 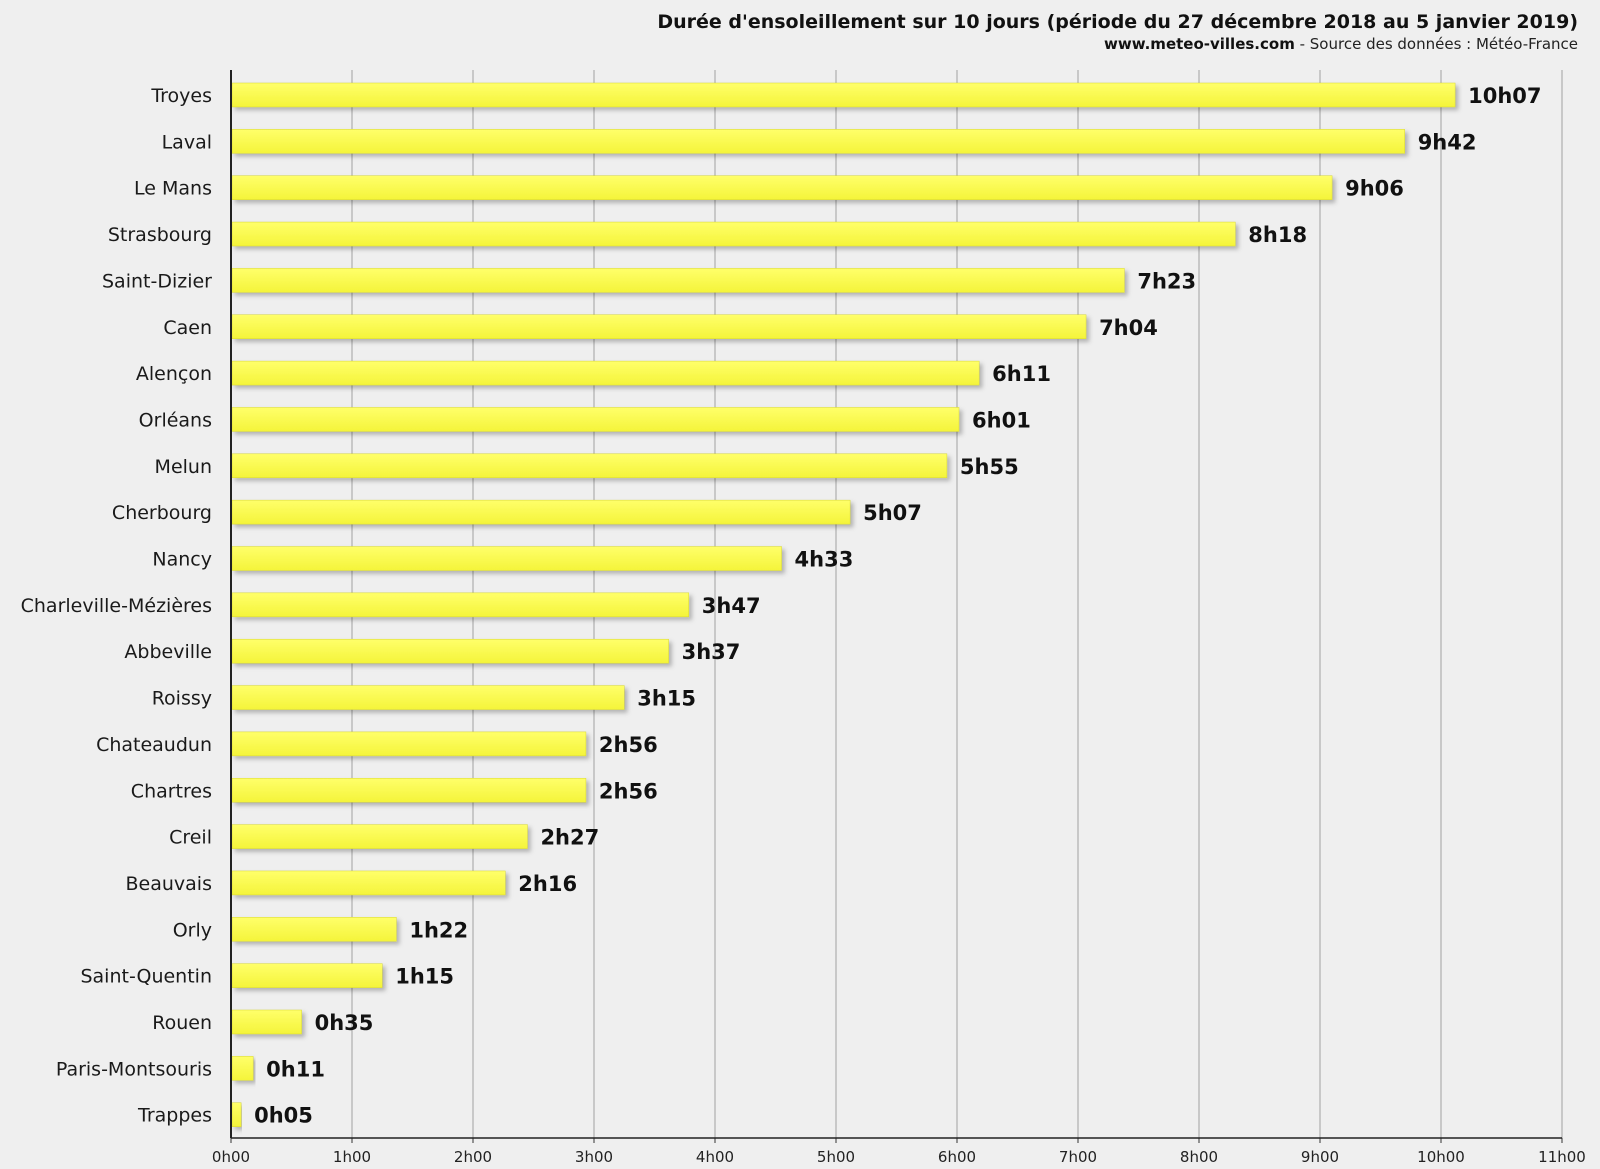 What do you see at coordinates (450, 651) in the screenshot?
I see `bar-abbeville` at bounding box center [450, 651].